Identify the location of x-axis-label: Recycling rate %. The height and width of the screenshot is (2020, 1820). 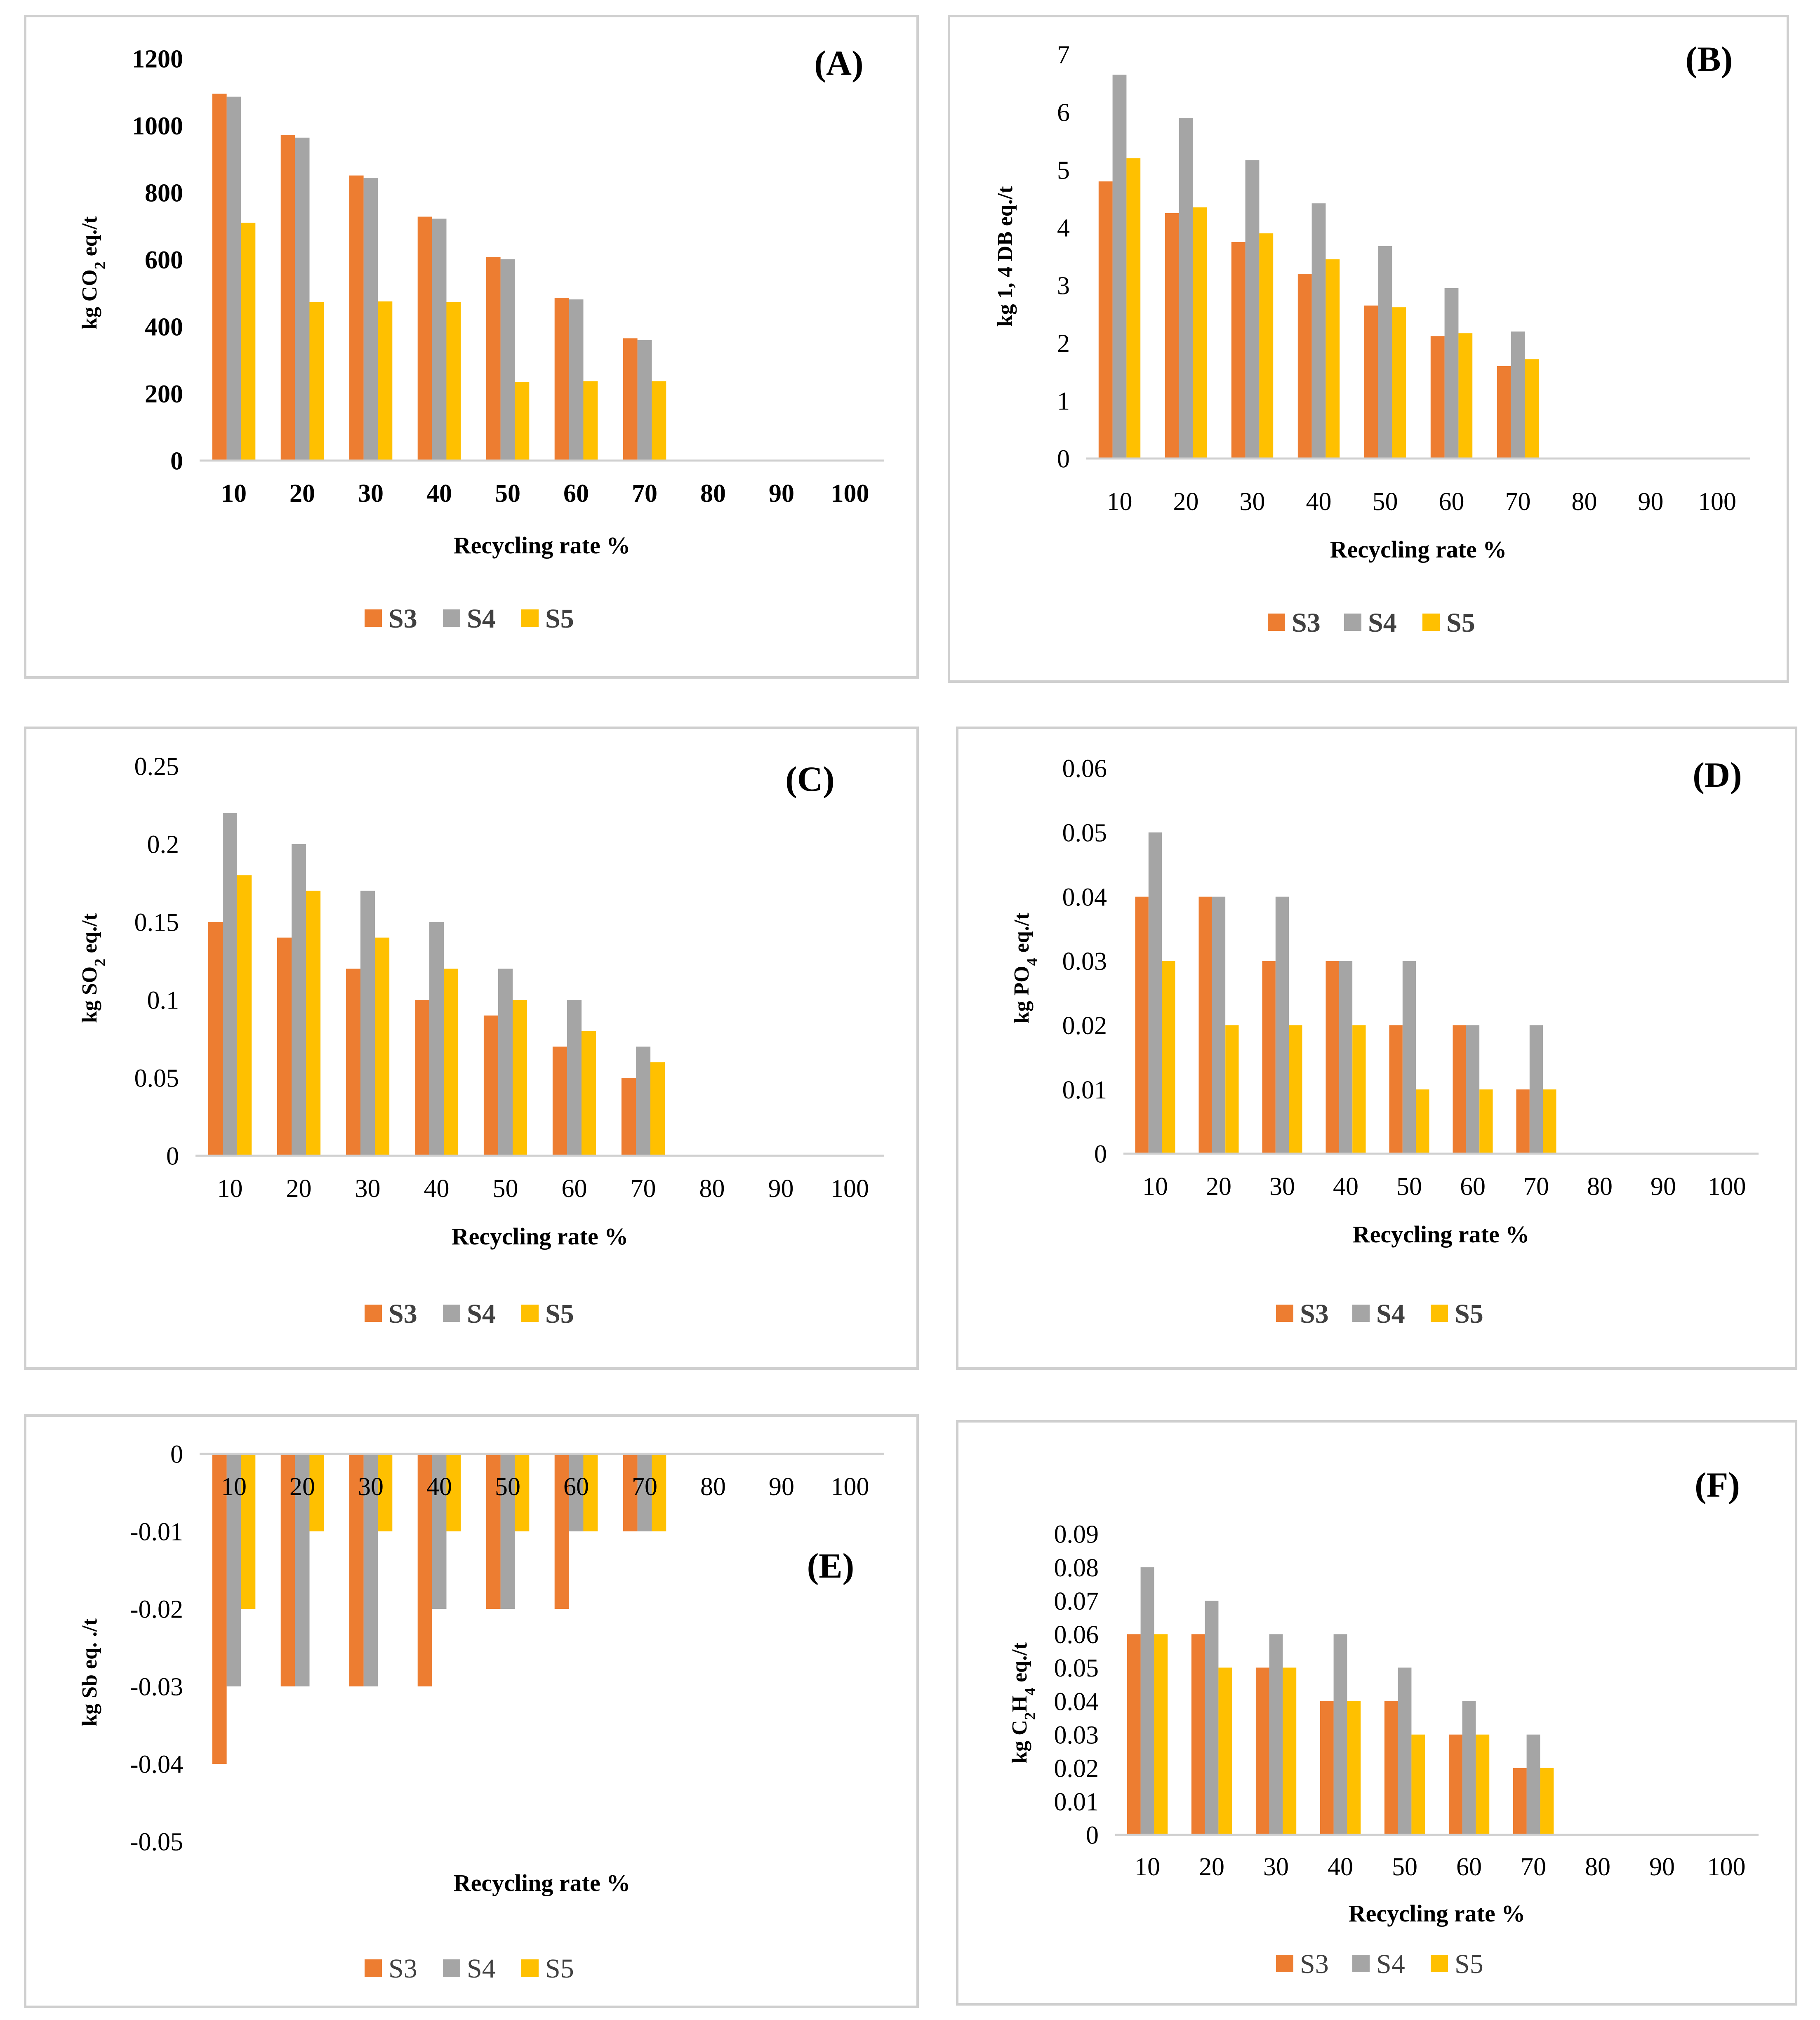
(542, 545).